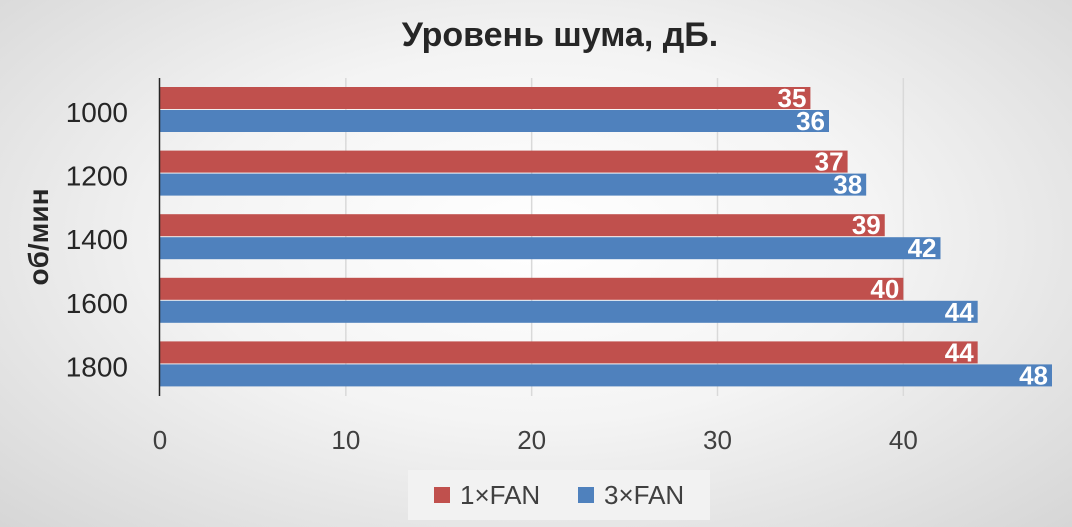 The width and height of the screenshot is (1072, 527). Describe the element at coordinates (903, 440) in the screenshot. I see `x-tick-label: 40` at that location.